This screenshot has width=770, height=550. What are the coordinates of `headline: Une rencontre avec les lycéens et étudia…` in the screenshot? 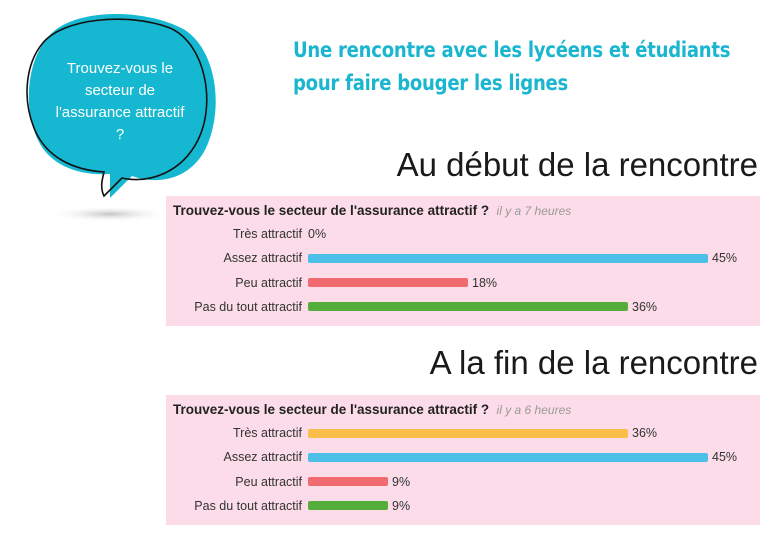 It's located at (512, 67).